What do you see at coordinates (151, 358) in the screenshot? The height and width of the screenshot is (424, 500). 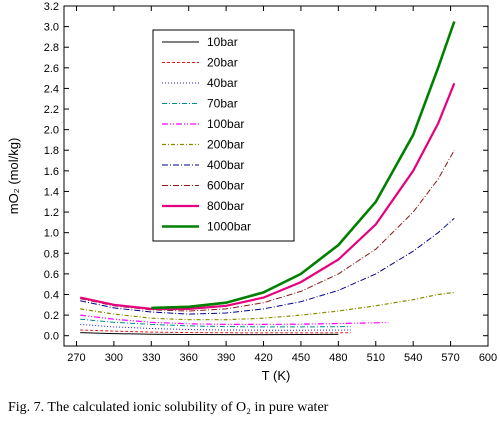 I see `x-tick-label: 330` at bounding box center [151, 358].